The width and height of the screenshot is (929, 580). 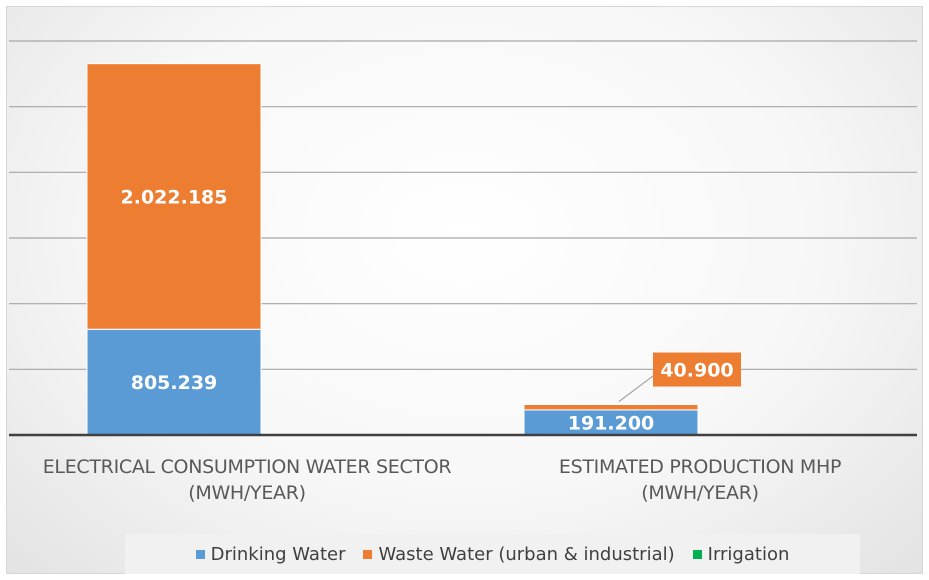 I want to click on legend-item-waste-water: Waste Water (urban & industrial), so click(x=519, y=554).